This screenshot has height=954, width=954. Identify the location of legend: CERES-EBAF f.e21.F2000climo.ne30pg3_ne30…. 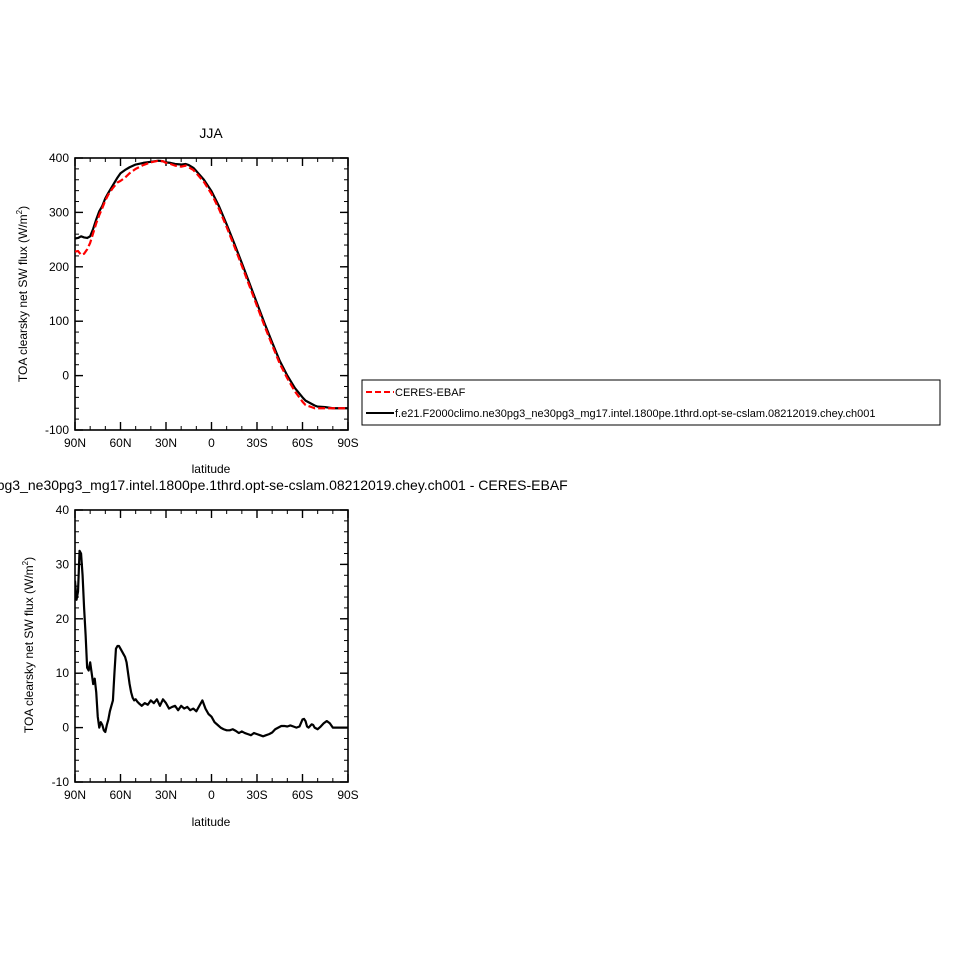
(651, 402).